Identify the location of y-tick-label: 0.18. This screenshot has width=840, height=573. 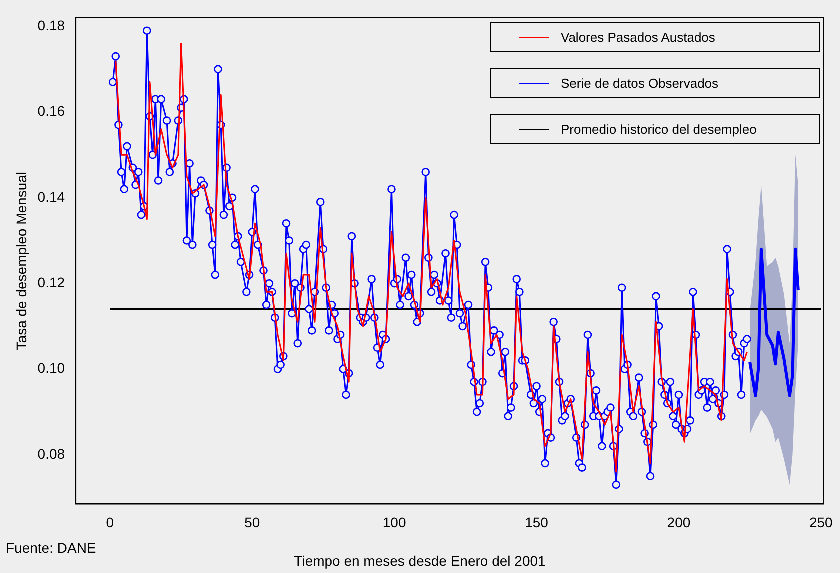
(52, 25).